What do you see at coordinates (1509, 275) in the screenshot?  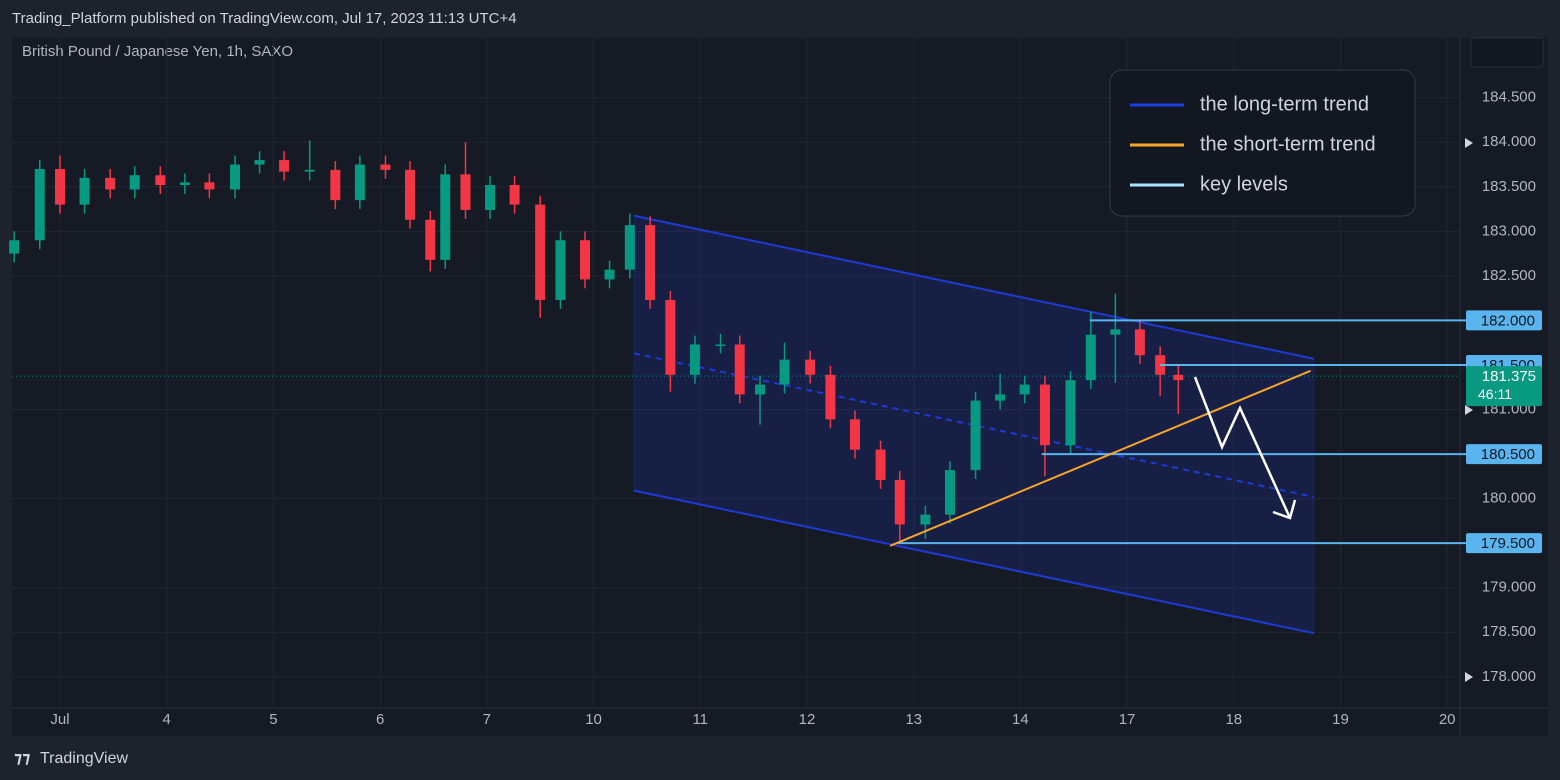 I see `y-tick-label: 182.500` at bounding box center [1509, 275].